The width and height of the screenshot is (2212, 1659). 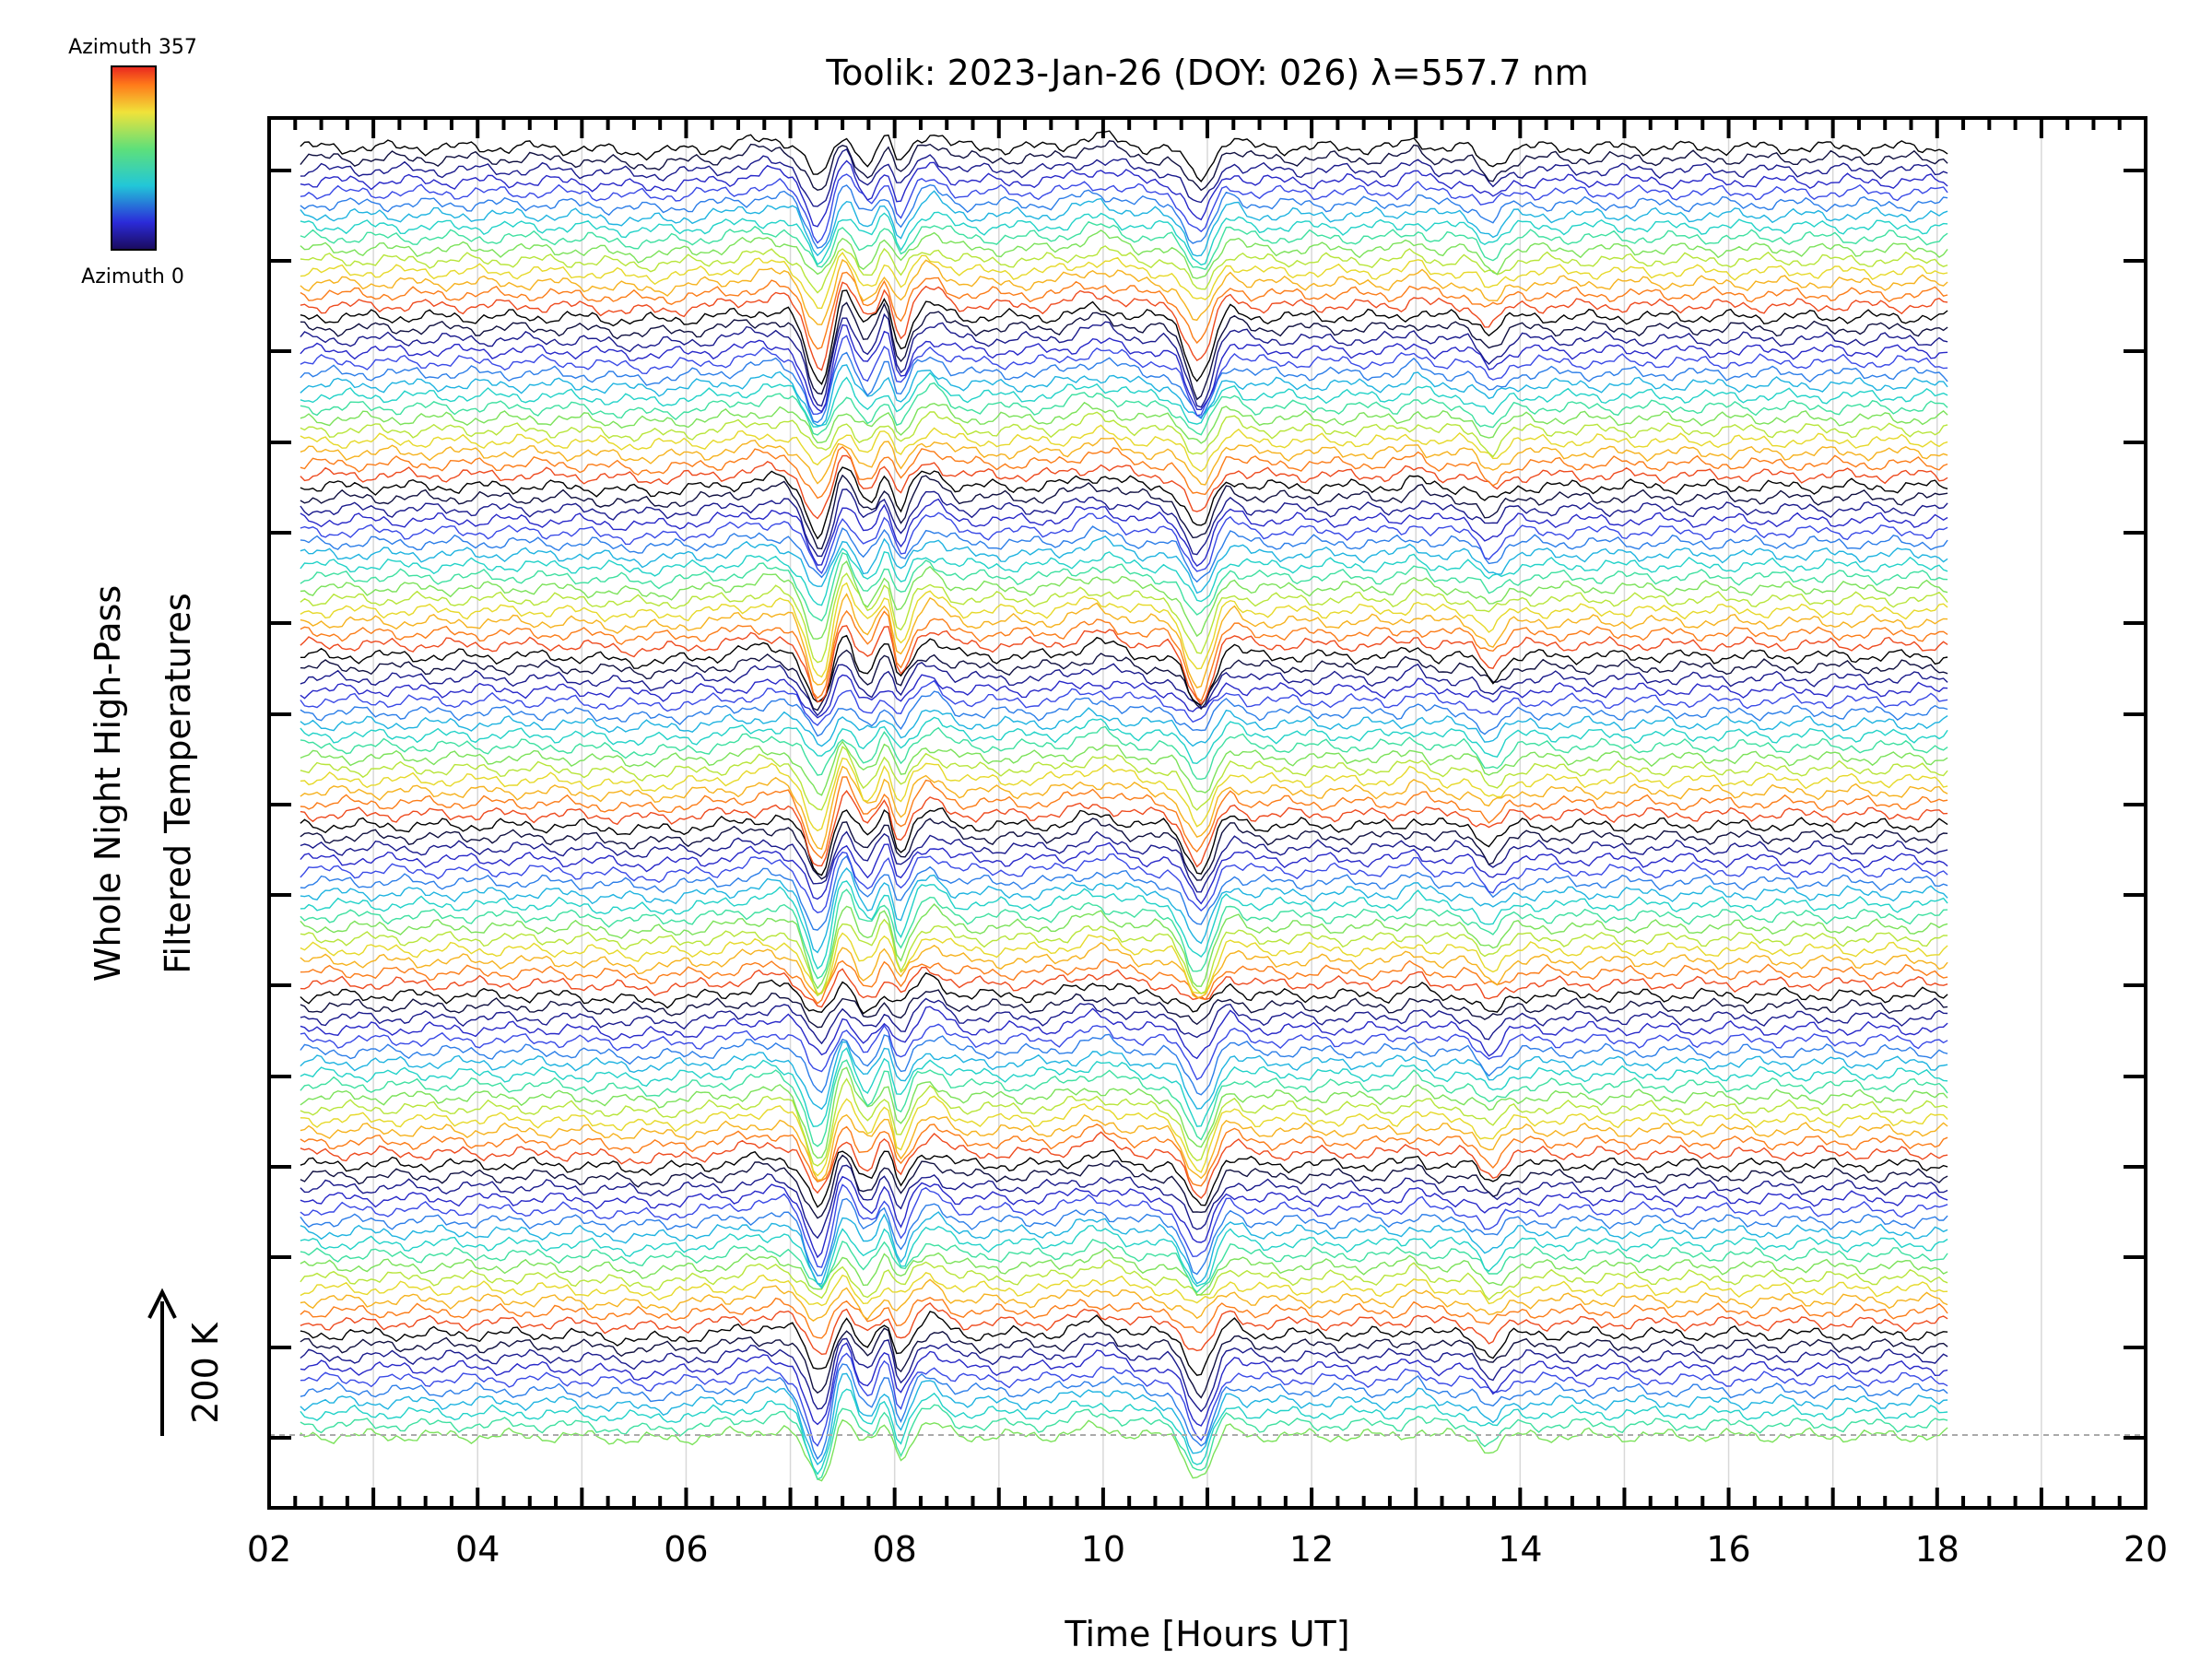 I want to click on x-tick-label: 10, so click(x=1103, y=1549).